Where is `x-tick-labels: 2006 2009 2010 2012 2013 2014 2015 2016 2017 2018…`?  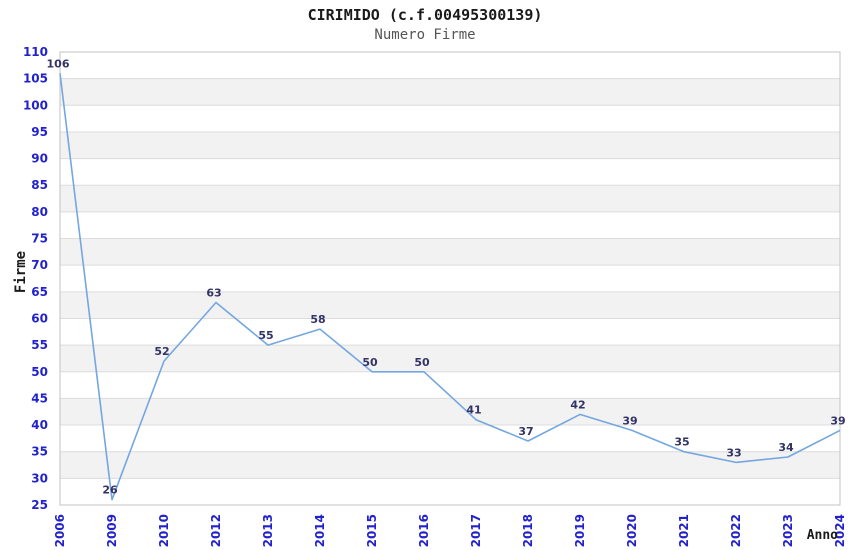 x-tick-labels: 2006 2009 2010 2012 2013 2014 2015 2016 2017 2018… is located at coordinates (450, 530).